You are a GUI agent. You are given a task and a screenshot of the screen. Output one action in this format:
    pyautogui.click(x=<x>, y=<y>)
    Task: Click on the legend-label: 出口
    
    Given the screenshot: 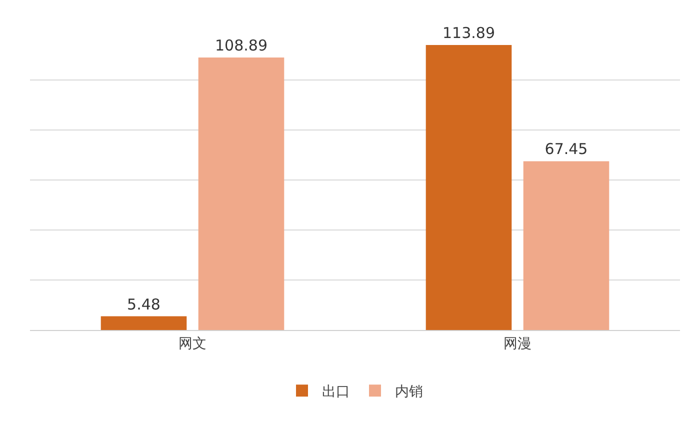 What is the action you would take?
    pyautogui.click(x=336, y=392)
    